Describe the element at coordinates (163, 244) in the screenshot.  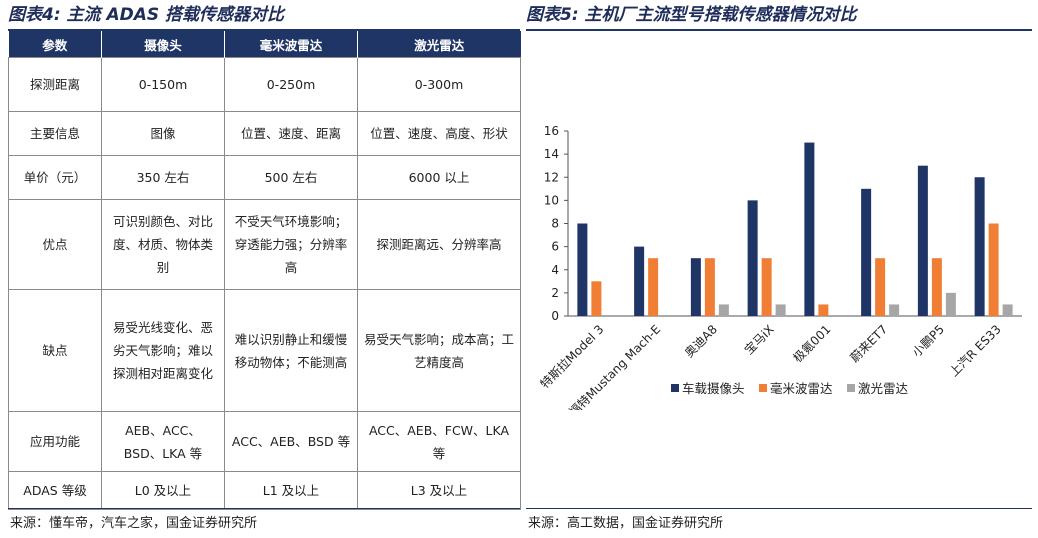
I see `cell-camera: 可识别颜色、对比度、材质、物体类别` at that location.